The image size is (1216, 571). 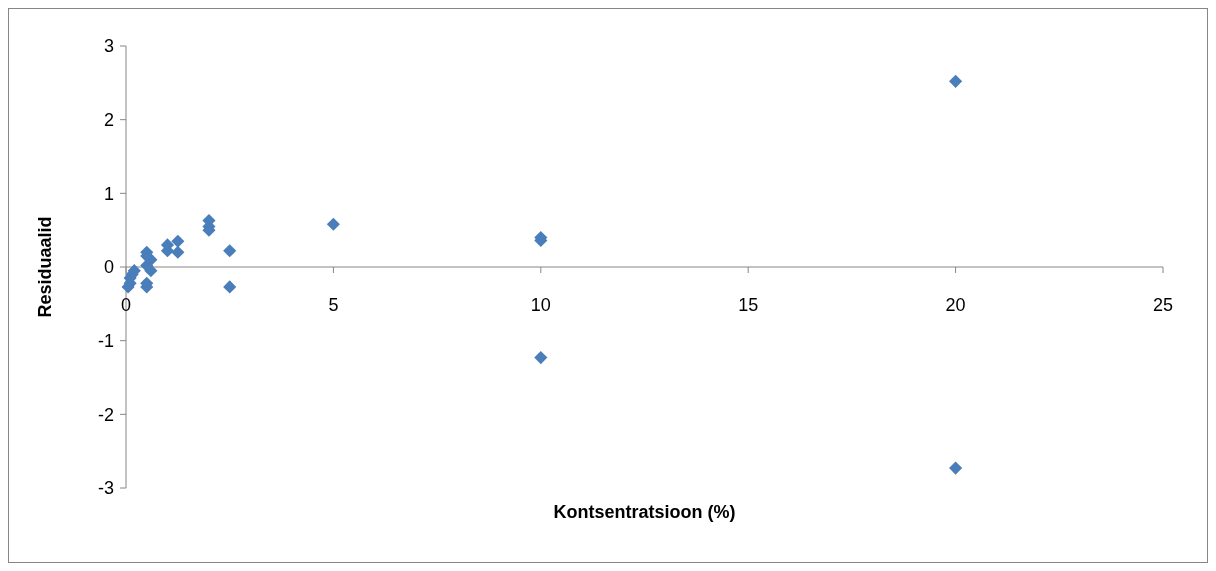 What do you see at coordinates (105, 340) in the screenshot?
I see `y-tick-label: -1` at bounding box center [105, 340].